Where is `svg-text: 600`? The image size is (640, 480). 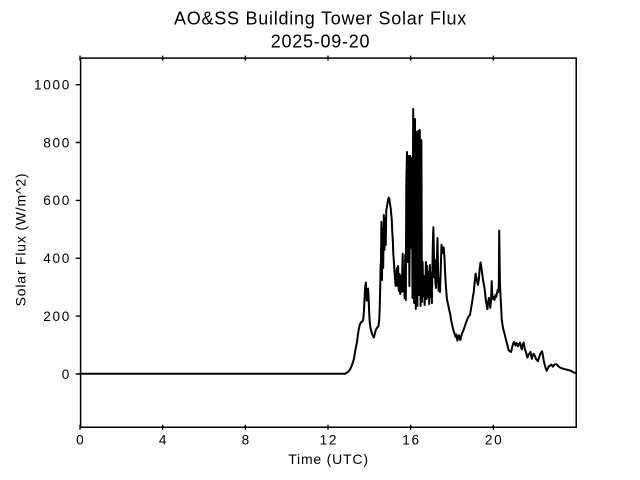
svg-text: 600 is located at coordinates (57, 200).